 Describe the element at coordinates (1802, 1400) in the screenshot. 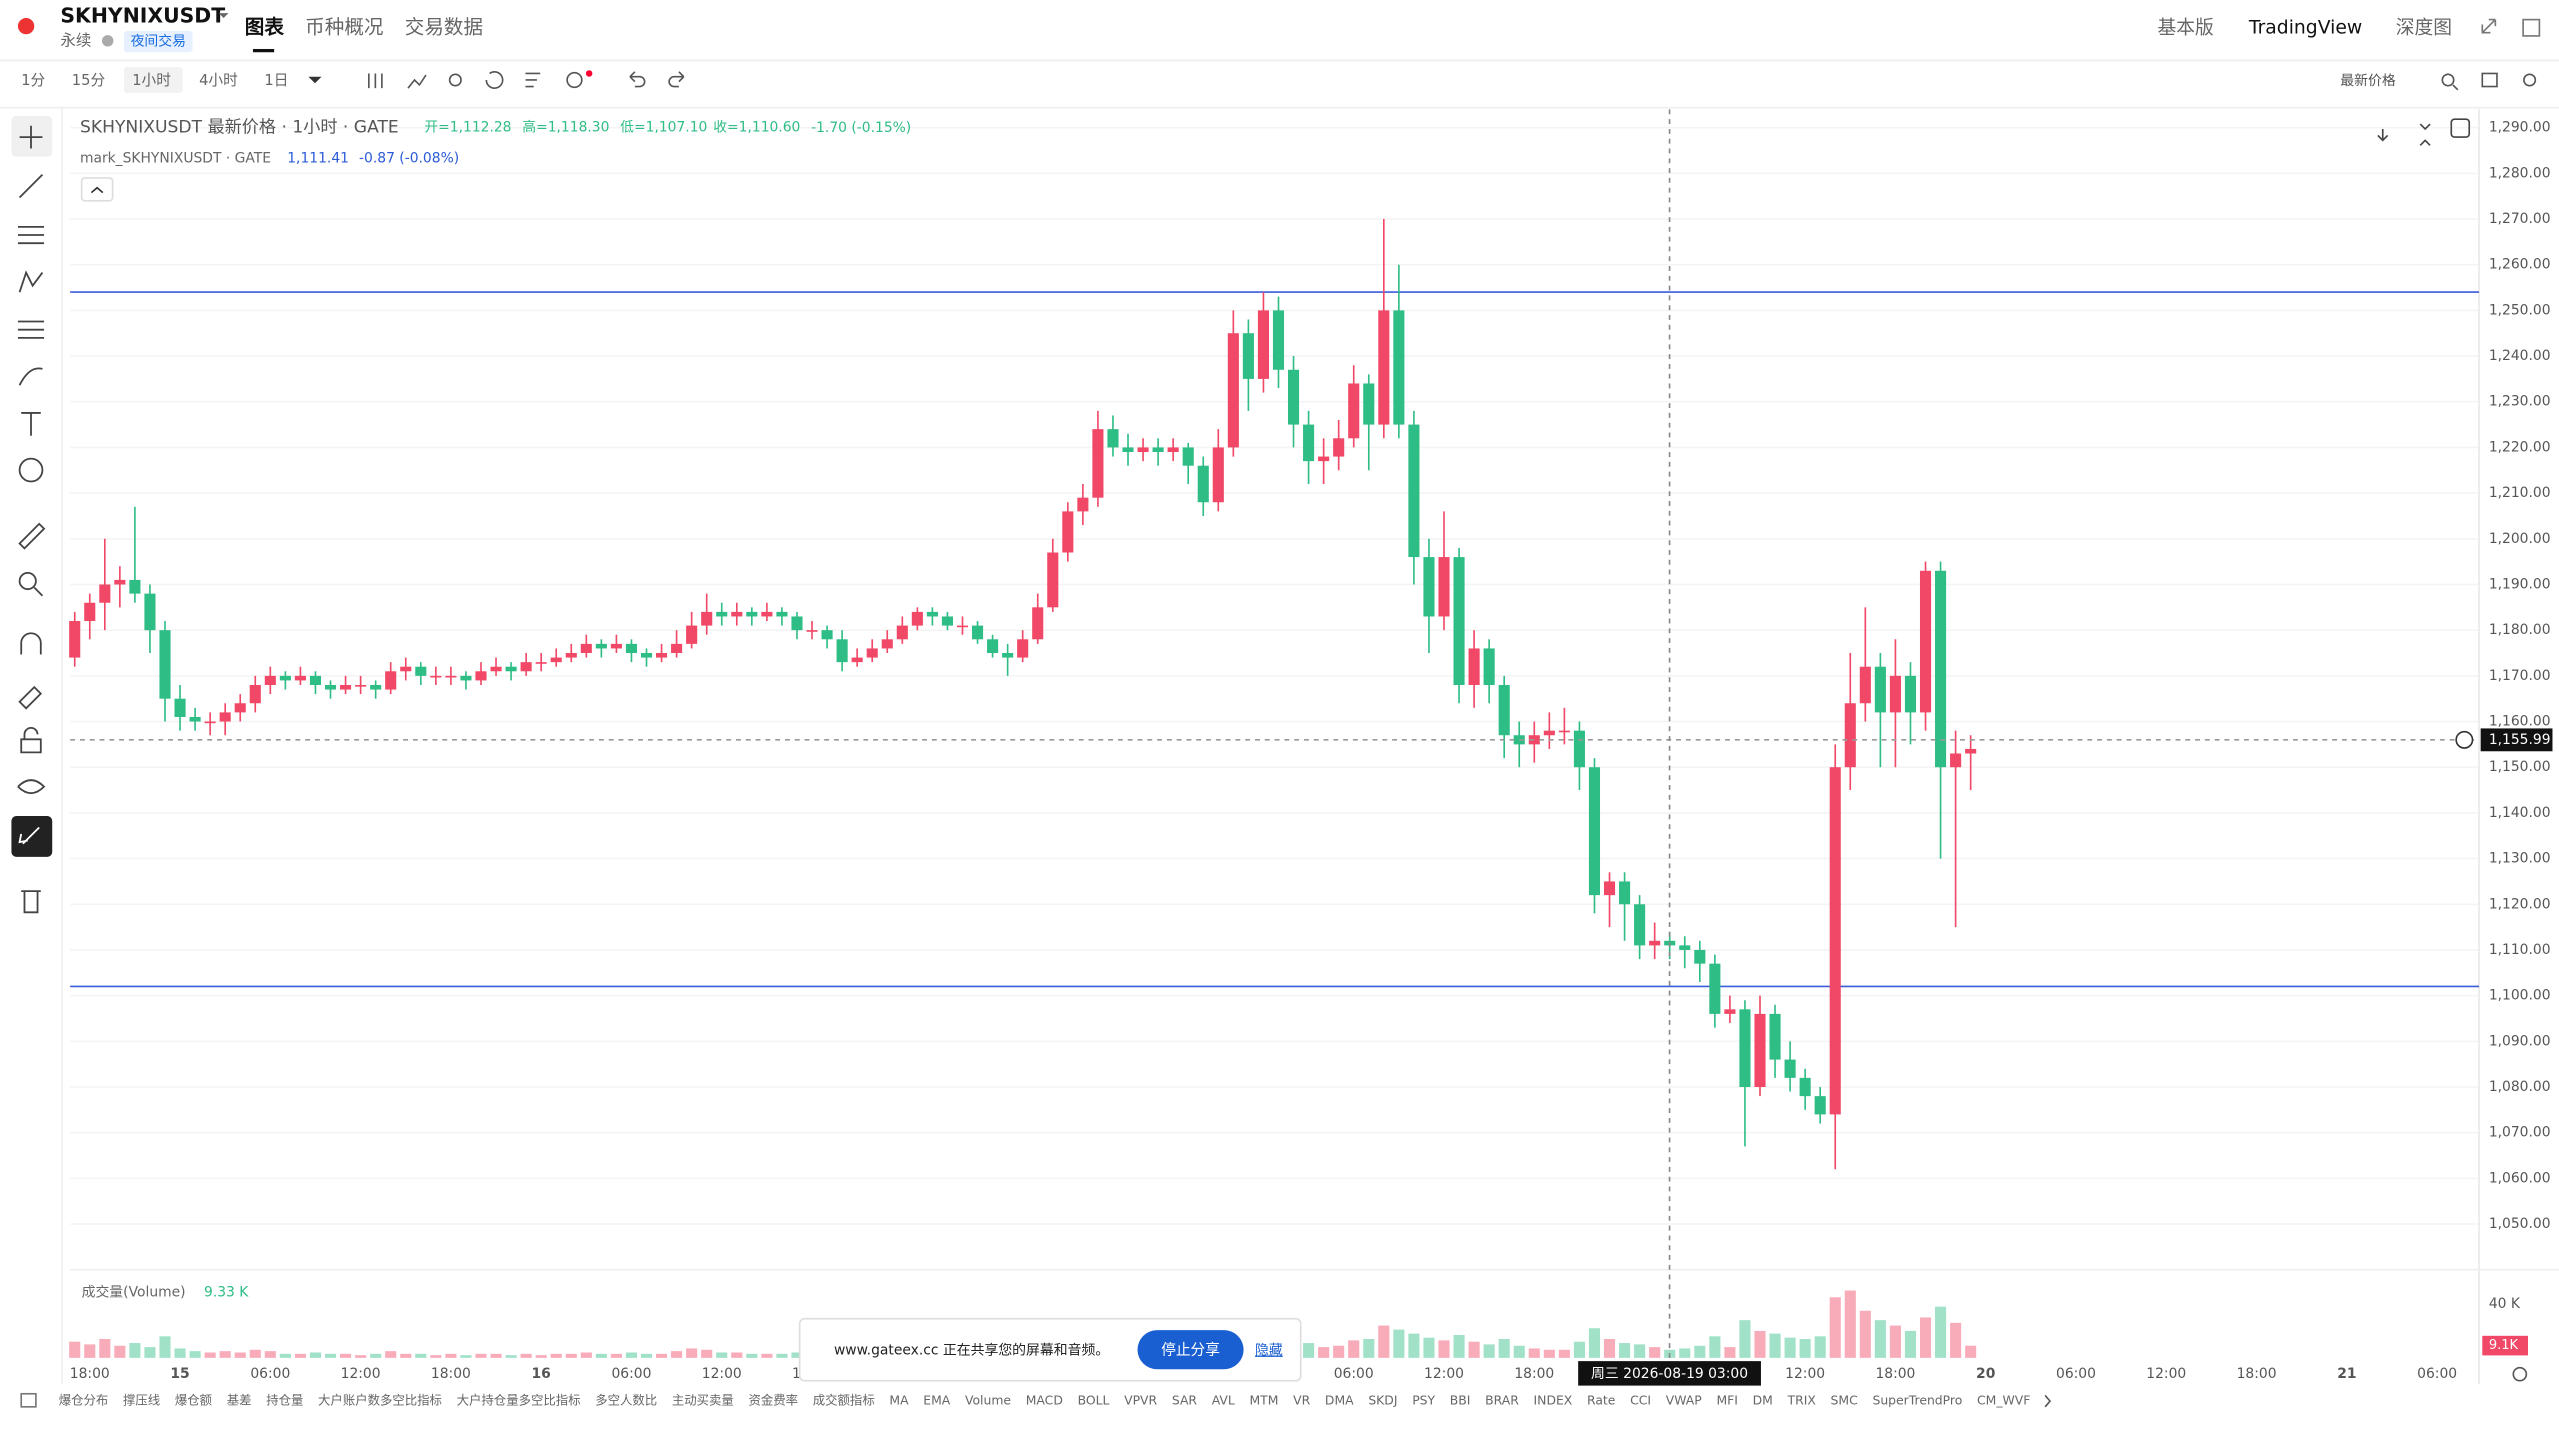

I see `indicator: TRIX` at that location.